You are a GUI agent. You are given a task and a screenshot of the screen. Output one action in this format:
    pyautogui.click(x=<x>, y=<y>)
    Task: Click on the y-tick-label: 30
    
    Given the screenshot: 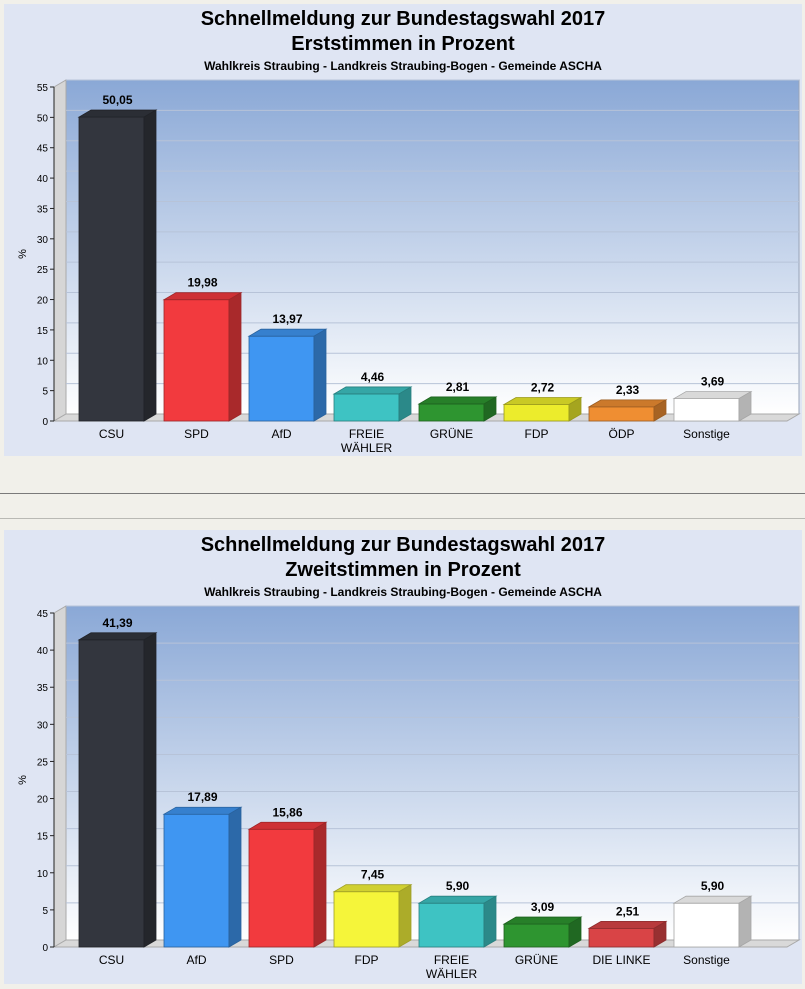 What is the action you would take?
    pyautogui.click(x=43, y=240)
    